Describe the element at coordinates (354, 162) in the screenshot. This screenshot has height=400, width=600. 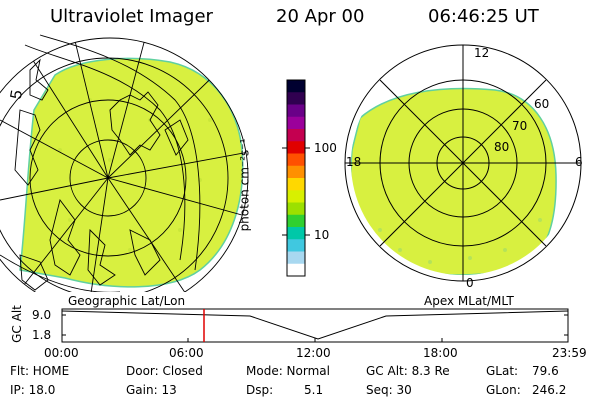
I see `mlt-label-18: 18` at that location.